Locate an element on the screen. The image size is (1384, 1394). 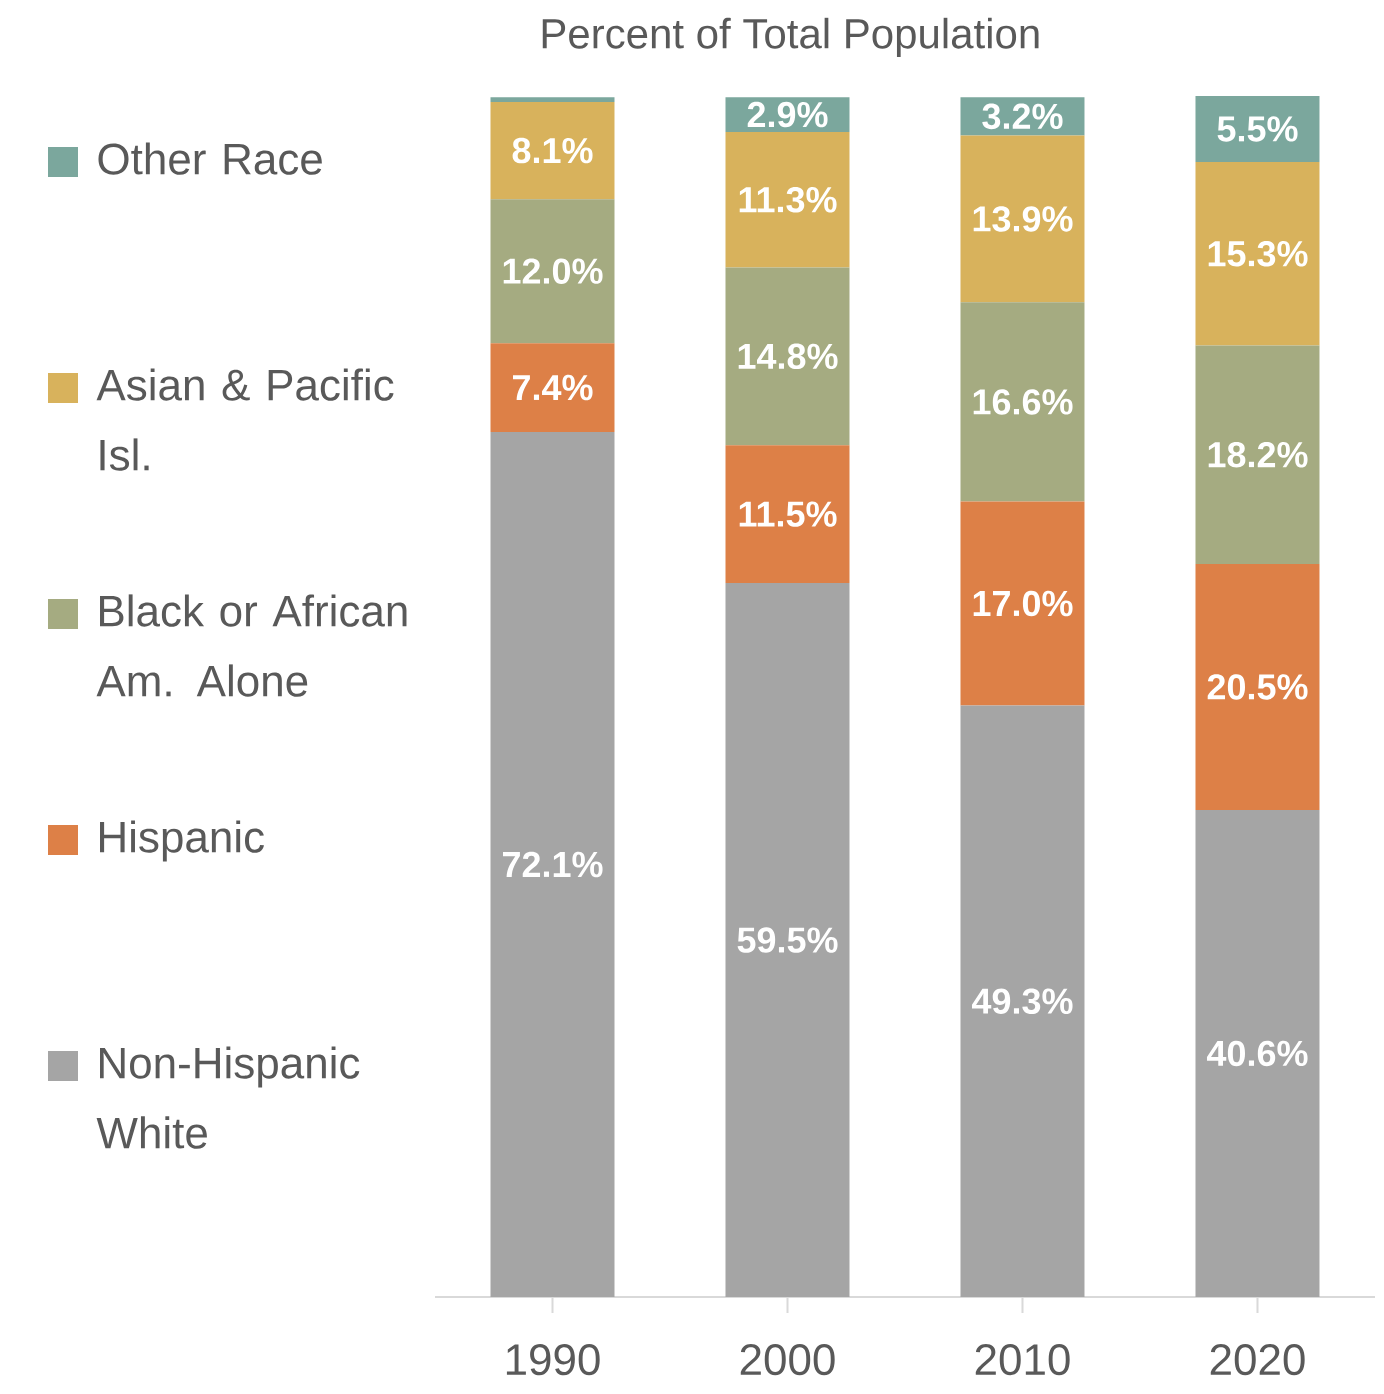
data-label: 12.0% is located at coordinates (553, 271).